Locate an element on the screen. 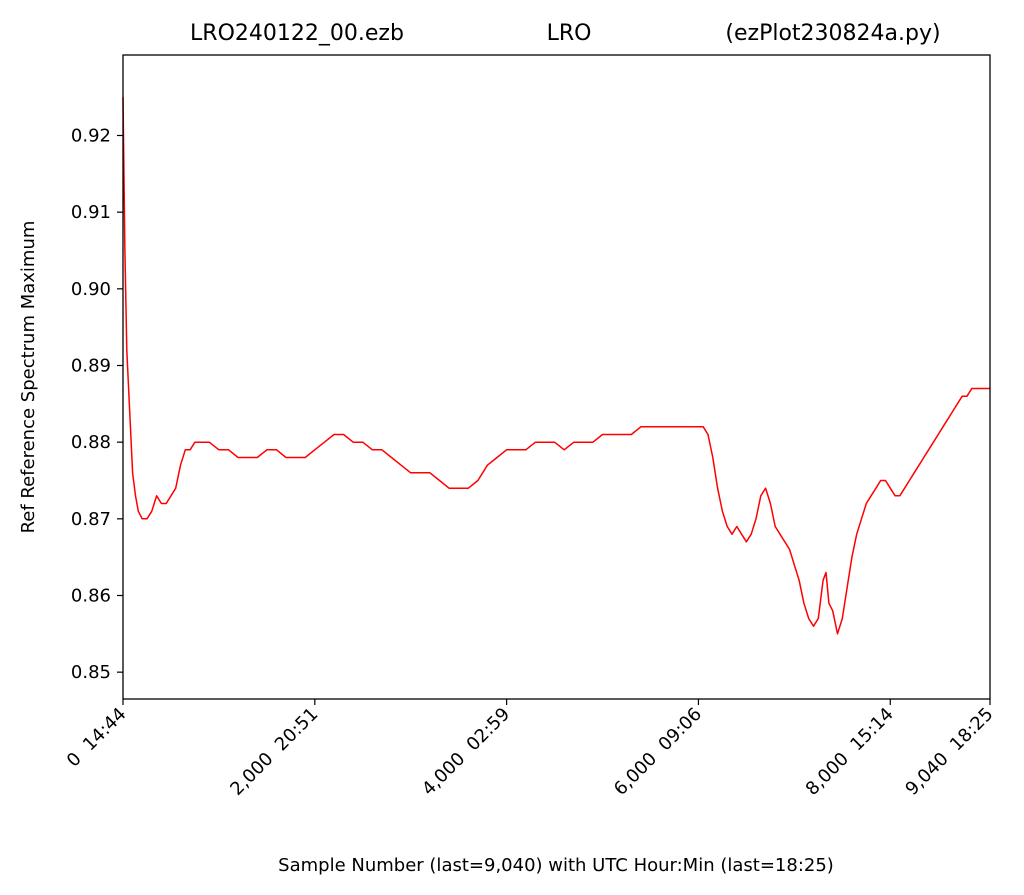 The image size is (1024, 895). y-tick-label: 0.85 is located at coordinates (91, 672).